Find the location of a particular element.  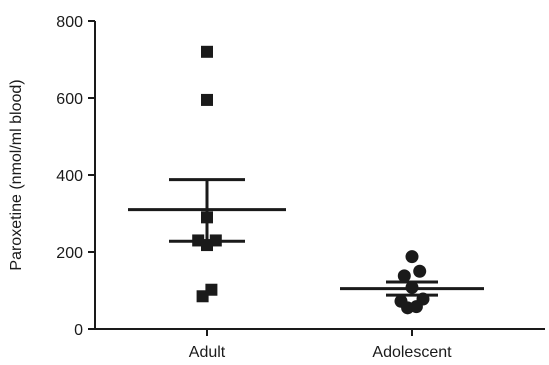

x-tick-label: Adolescent is located at coordinates (412, 352).